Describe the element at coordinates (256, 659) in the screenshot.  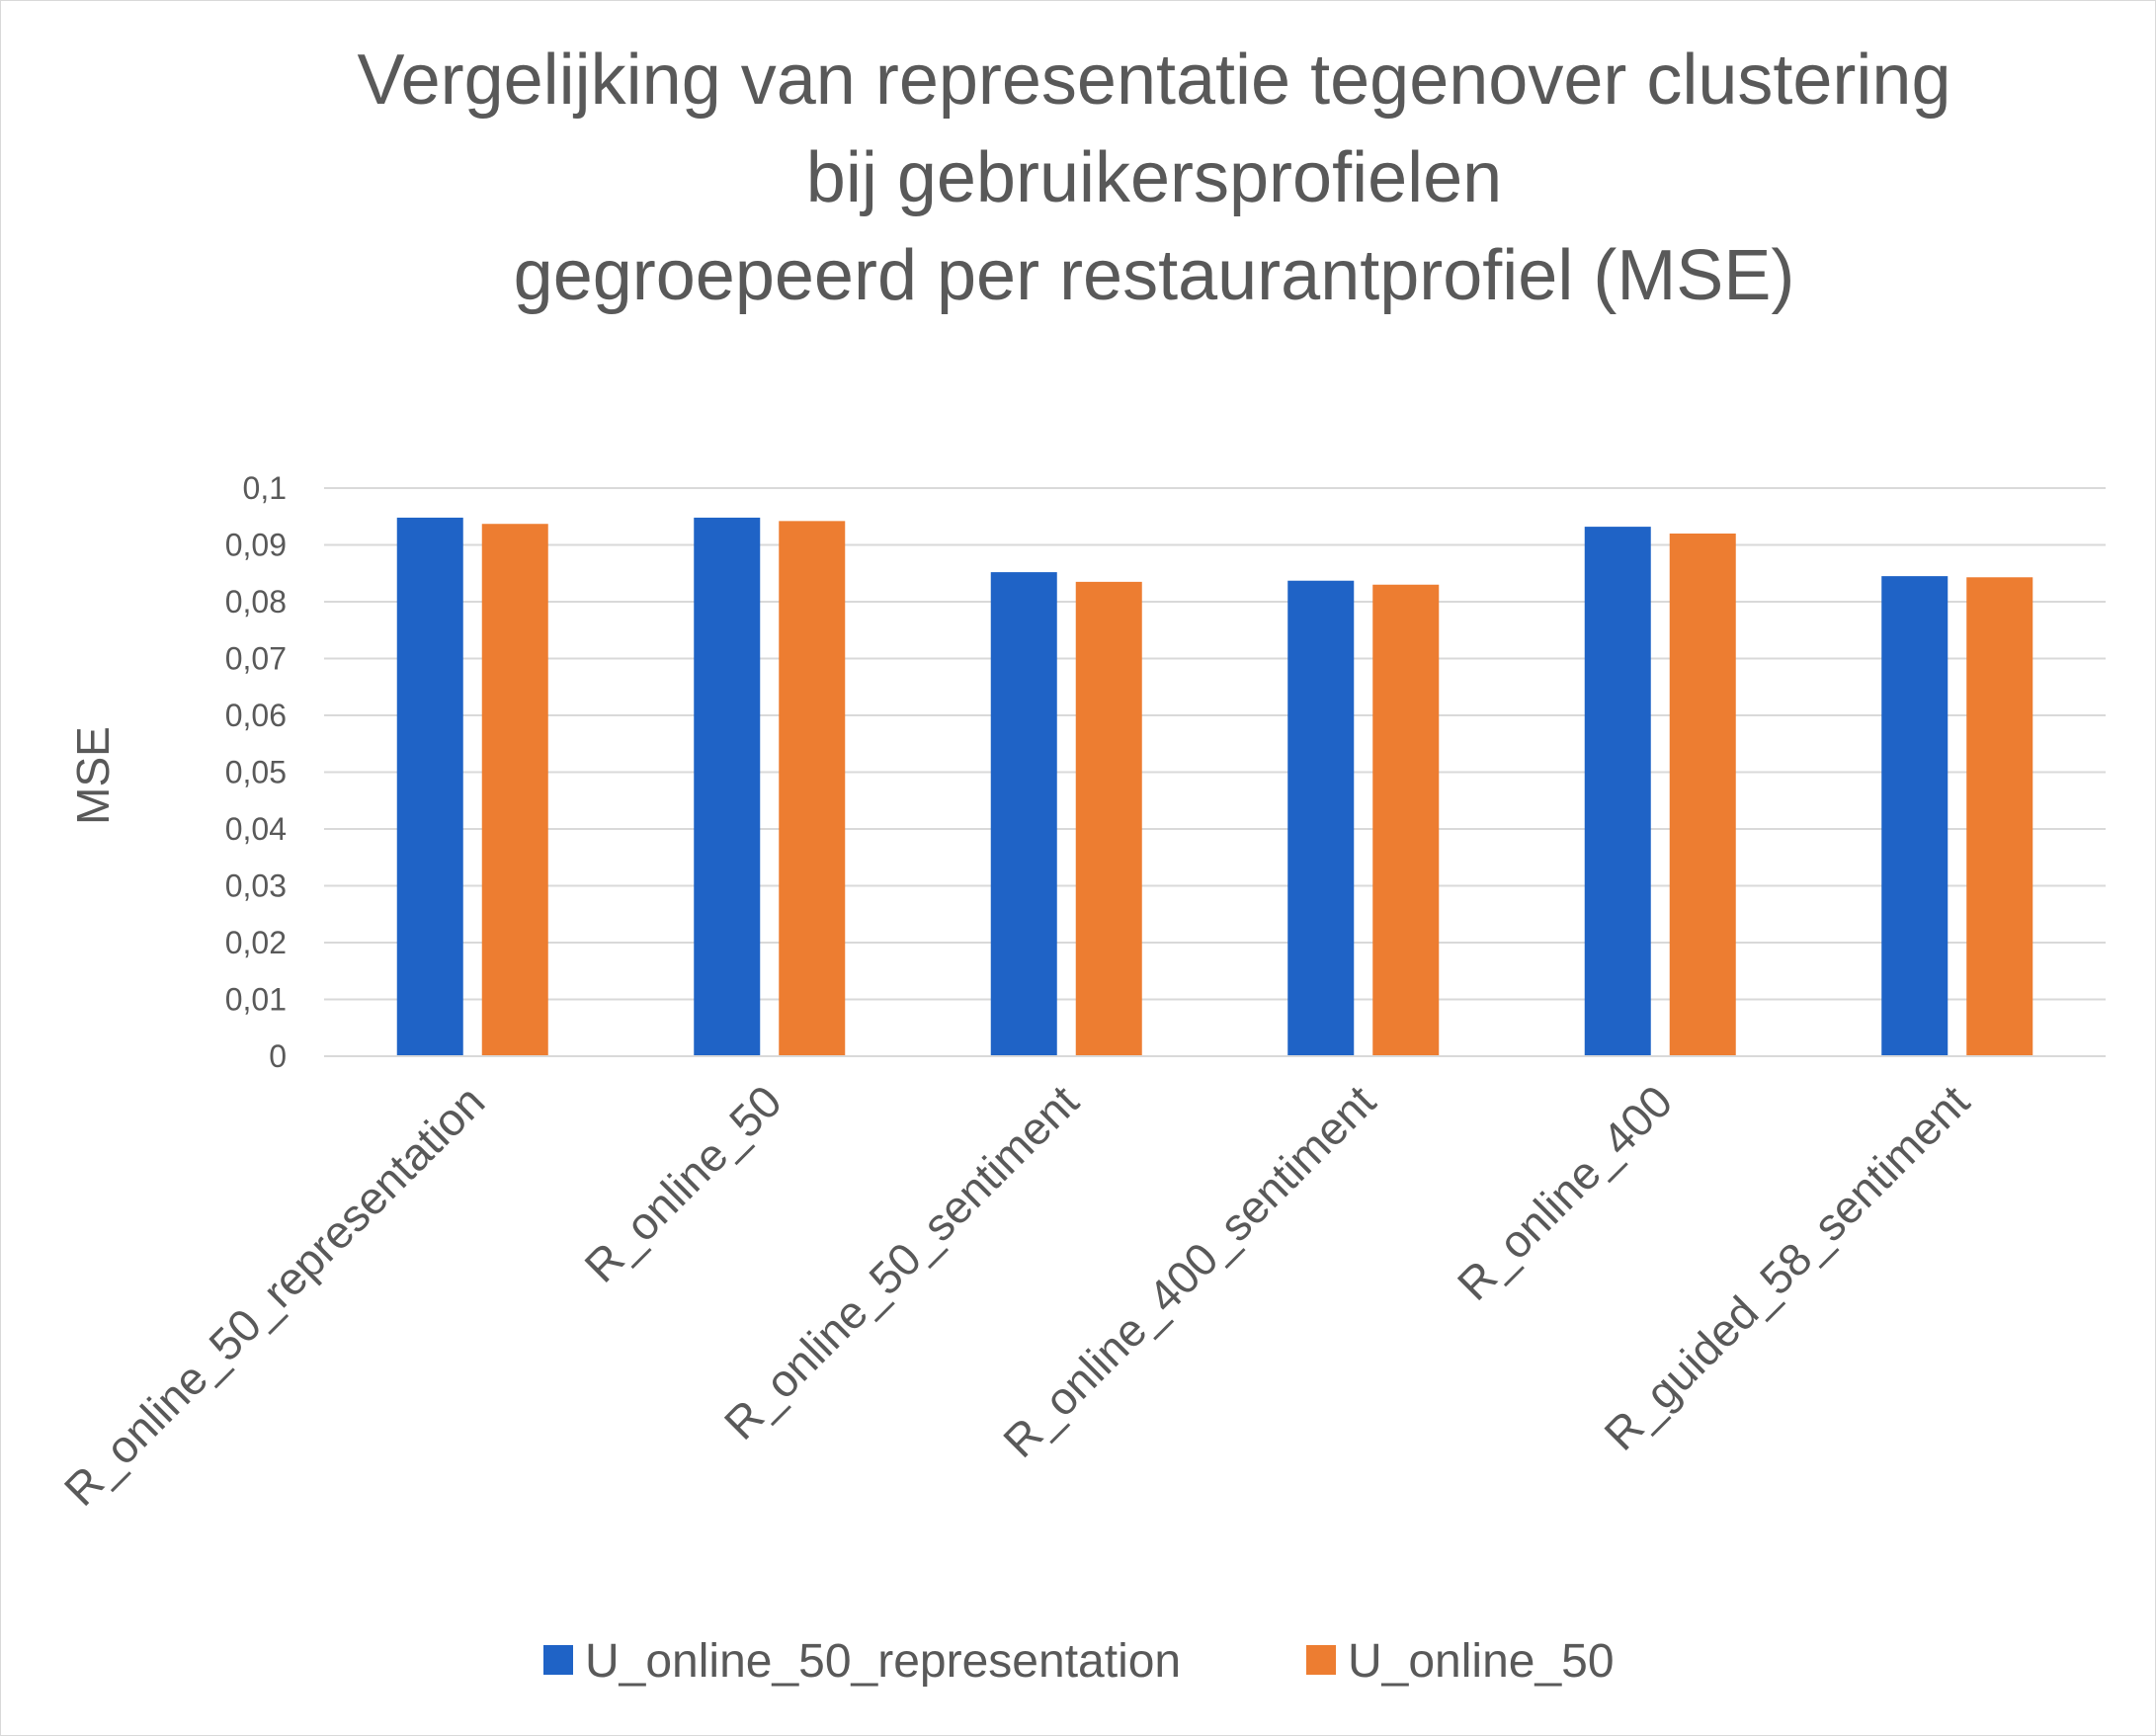
I see `y-tick-label: 0,07` at that location.